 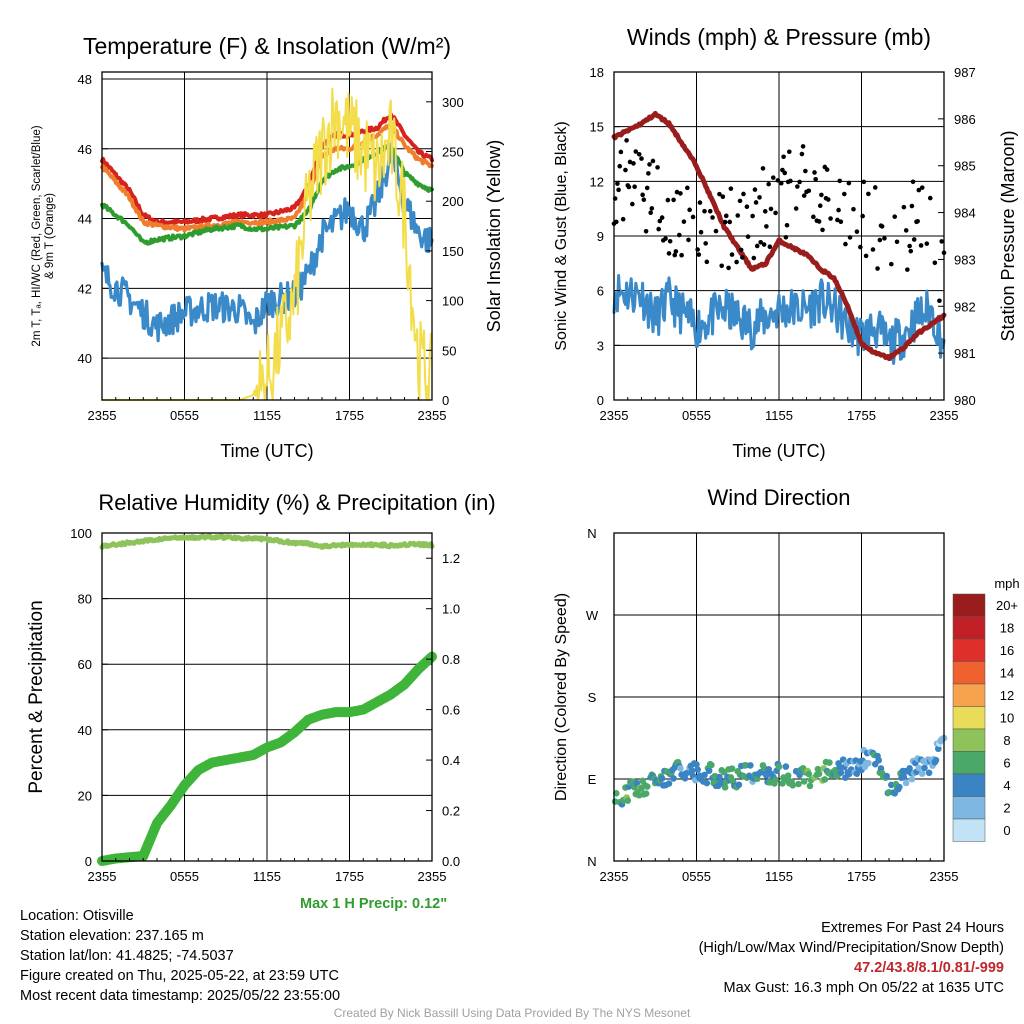 What do you see at coordinates (779, 319) in the screenshot?
I see `wind-speed-line` at bounding box center [779, 319].